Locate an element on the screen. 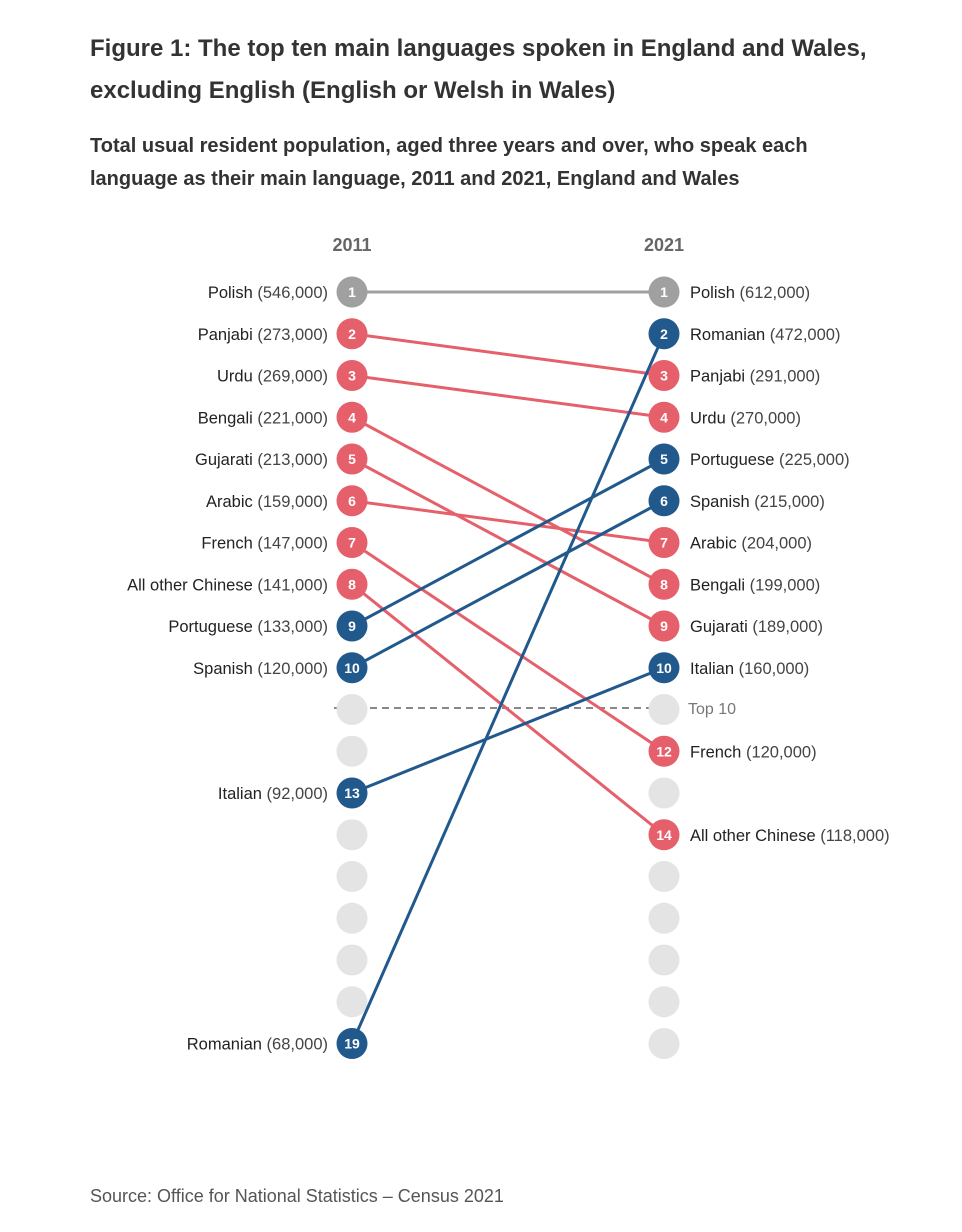  speaker-count: (141,000) is located at coordinates (290, 585).